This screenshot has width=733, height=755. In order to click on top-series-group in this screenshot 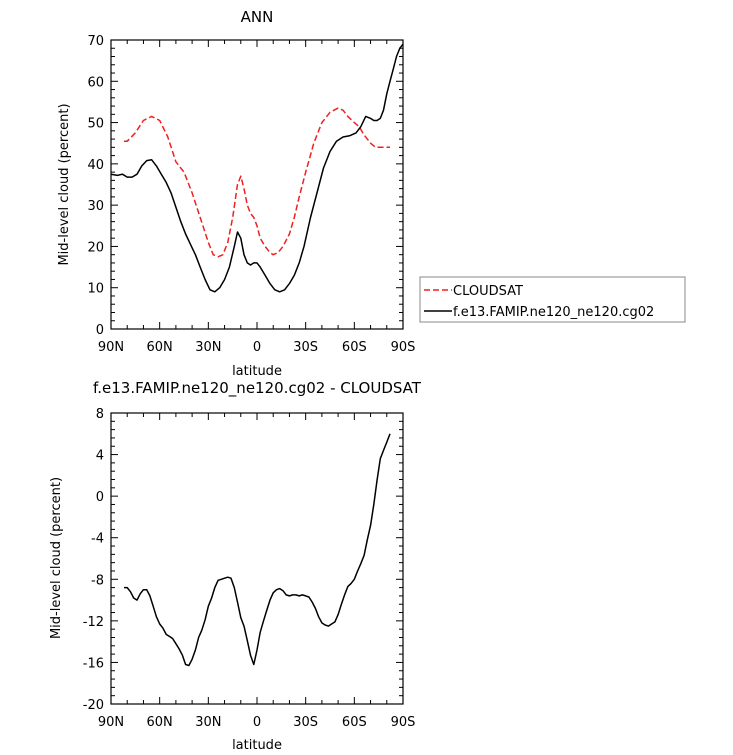, I will do `click(257, 168)`.